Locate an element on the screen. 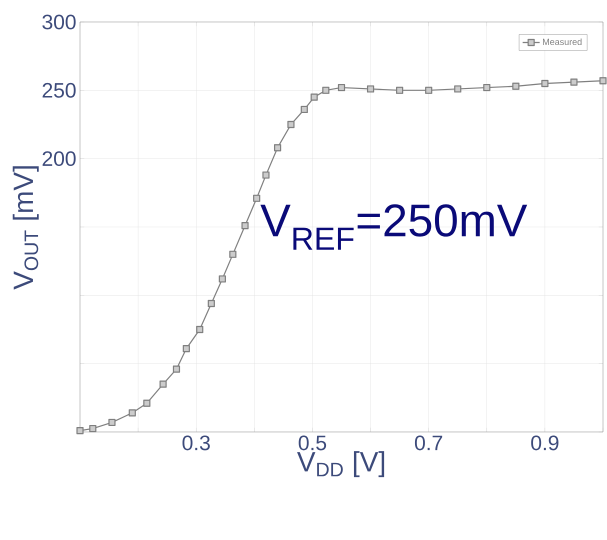 Image resolution: width=607 pixels, height=540 pixels. y-axis-title: V$_{OUT}$ [mV] is located at coordinates (25, 228).